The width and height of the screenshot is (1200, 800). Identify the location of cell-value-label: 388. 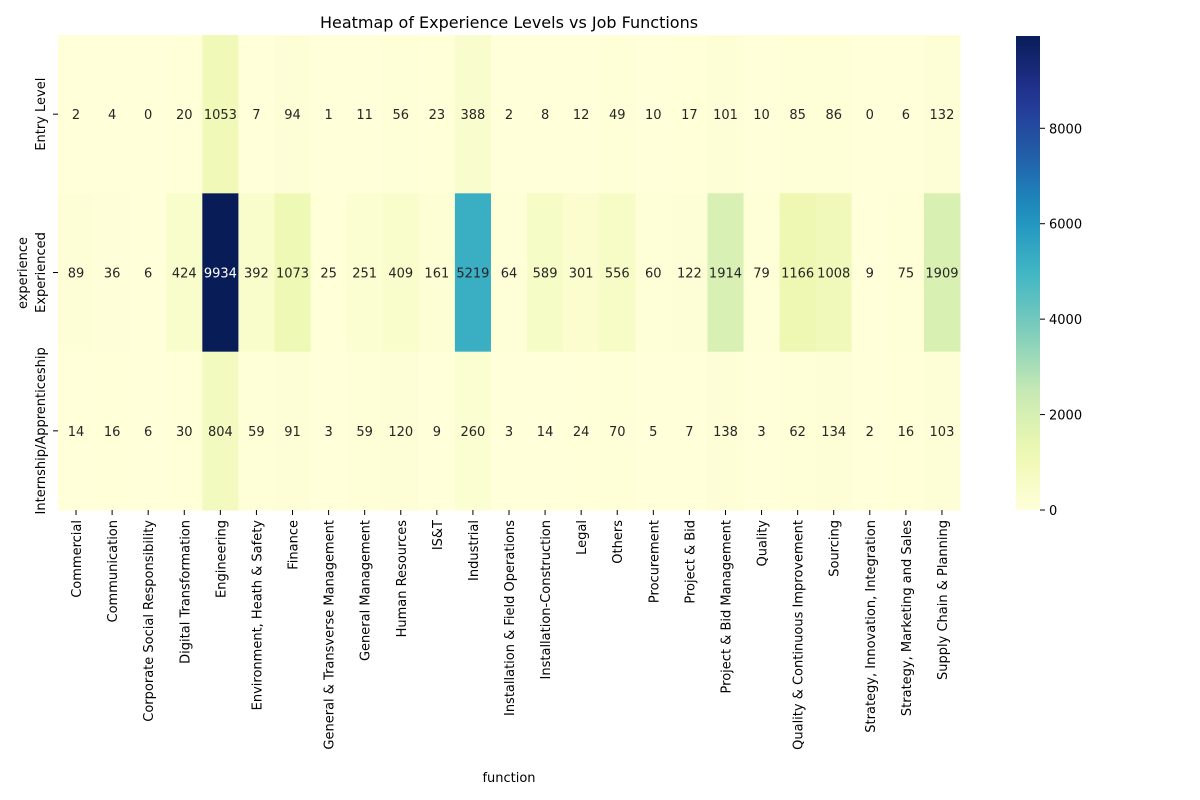
(473, 115).